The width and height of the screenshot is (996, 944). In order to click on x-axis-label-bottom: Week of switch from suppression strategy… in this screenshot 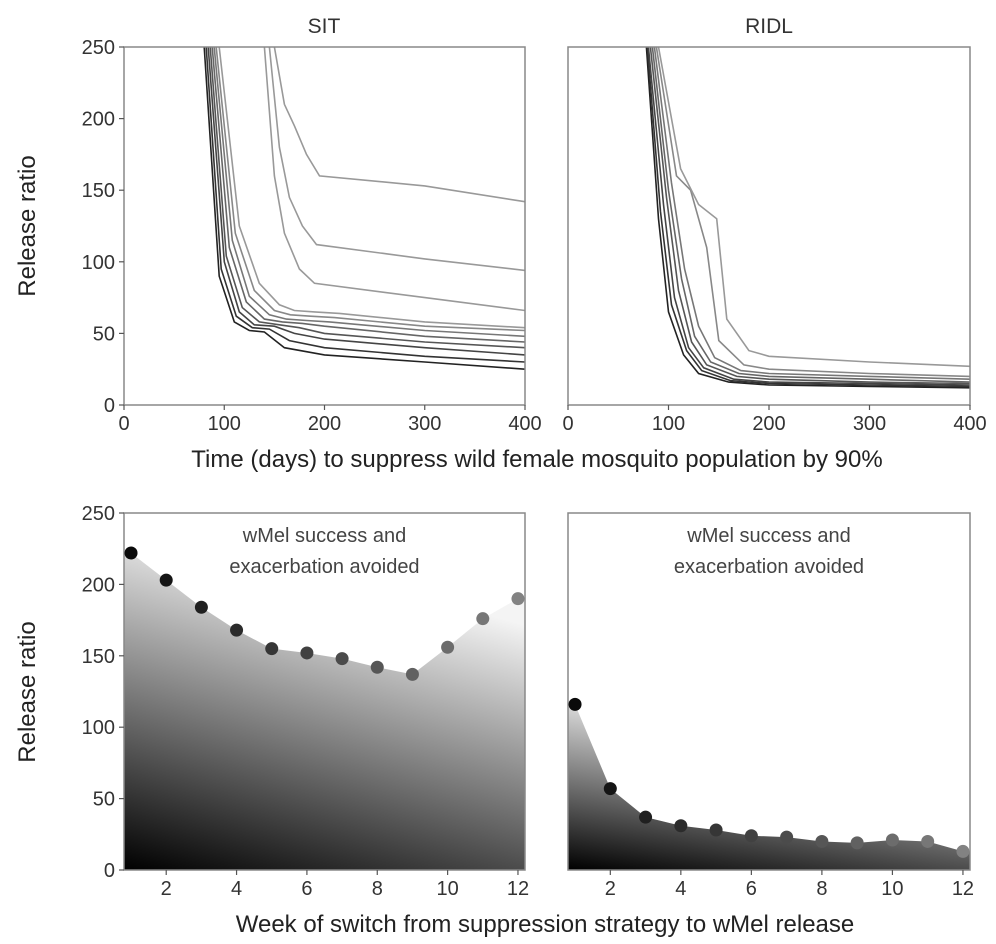, I will do `click(545, 924)`.